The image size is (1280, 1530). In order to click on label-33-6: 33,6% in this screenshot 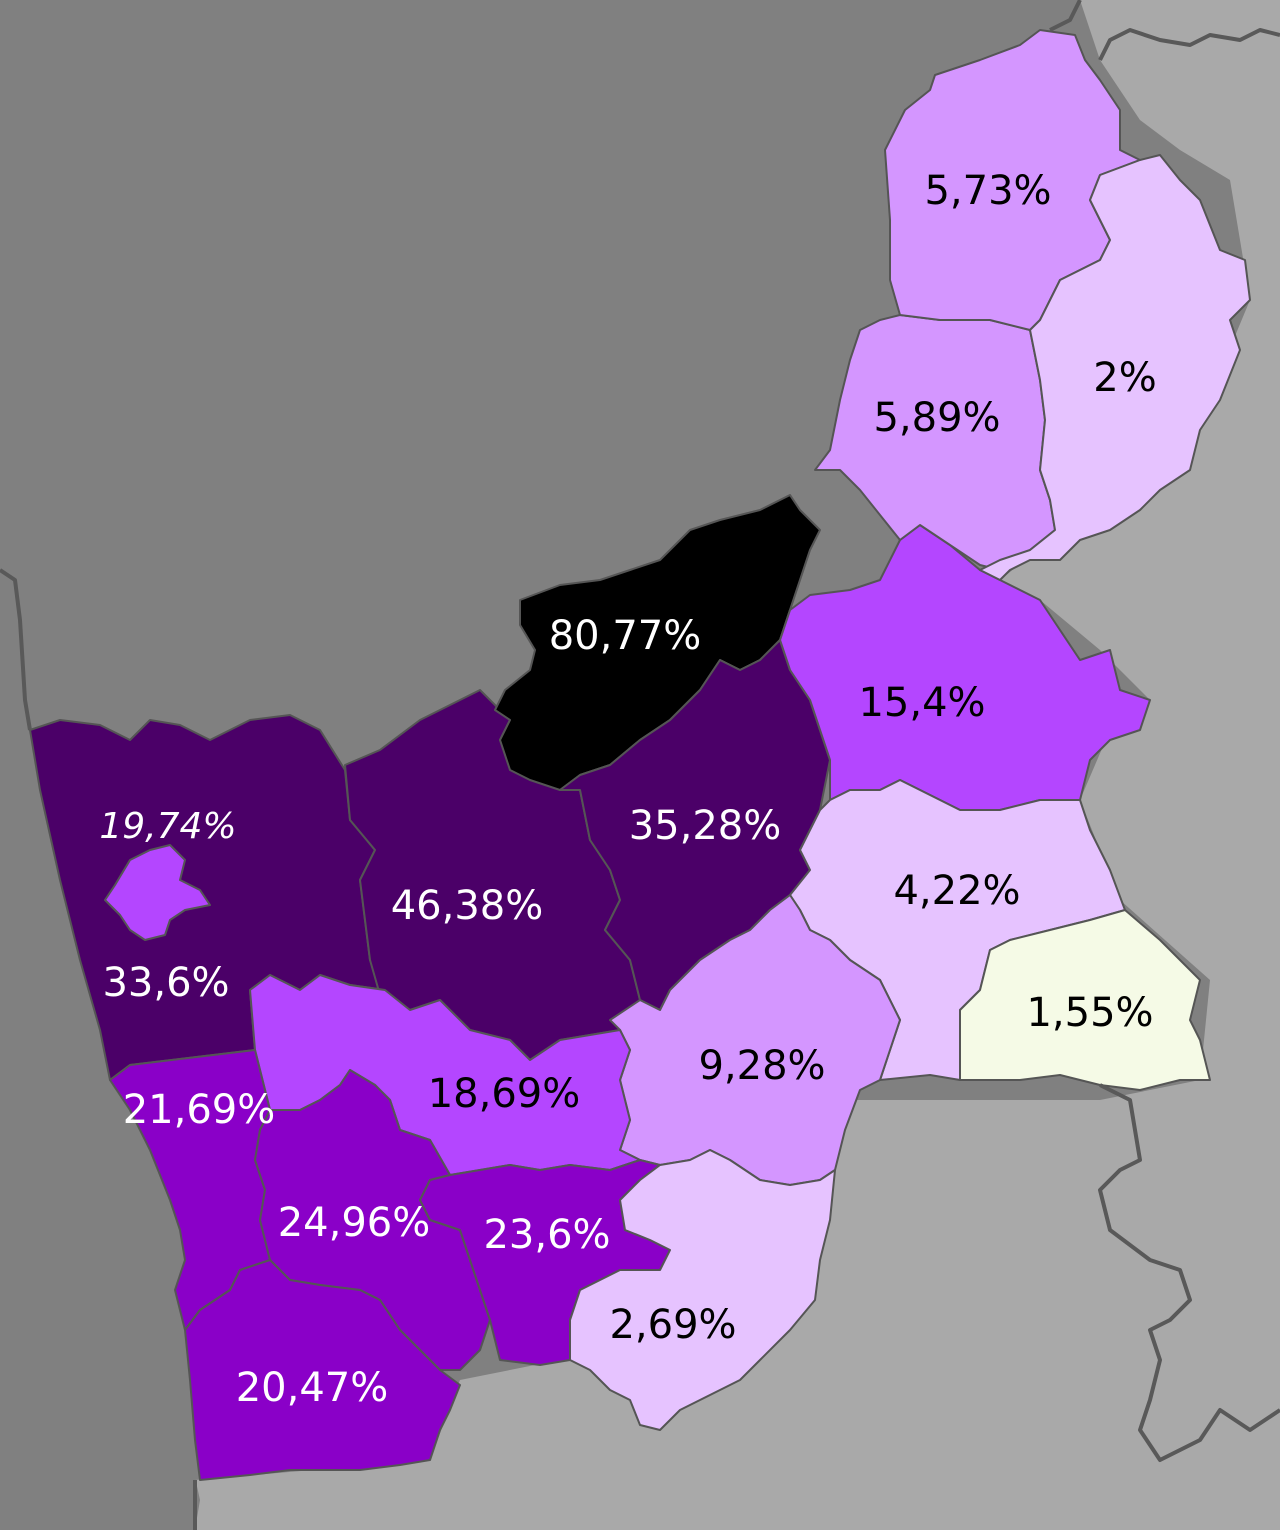, I will do `click(165, 983)`.